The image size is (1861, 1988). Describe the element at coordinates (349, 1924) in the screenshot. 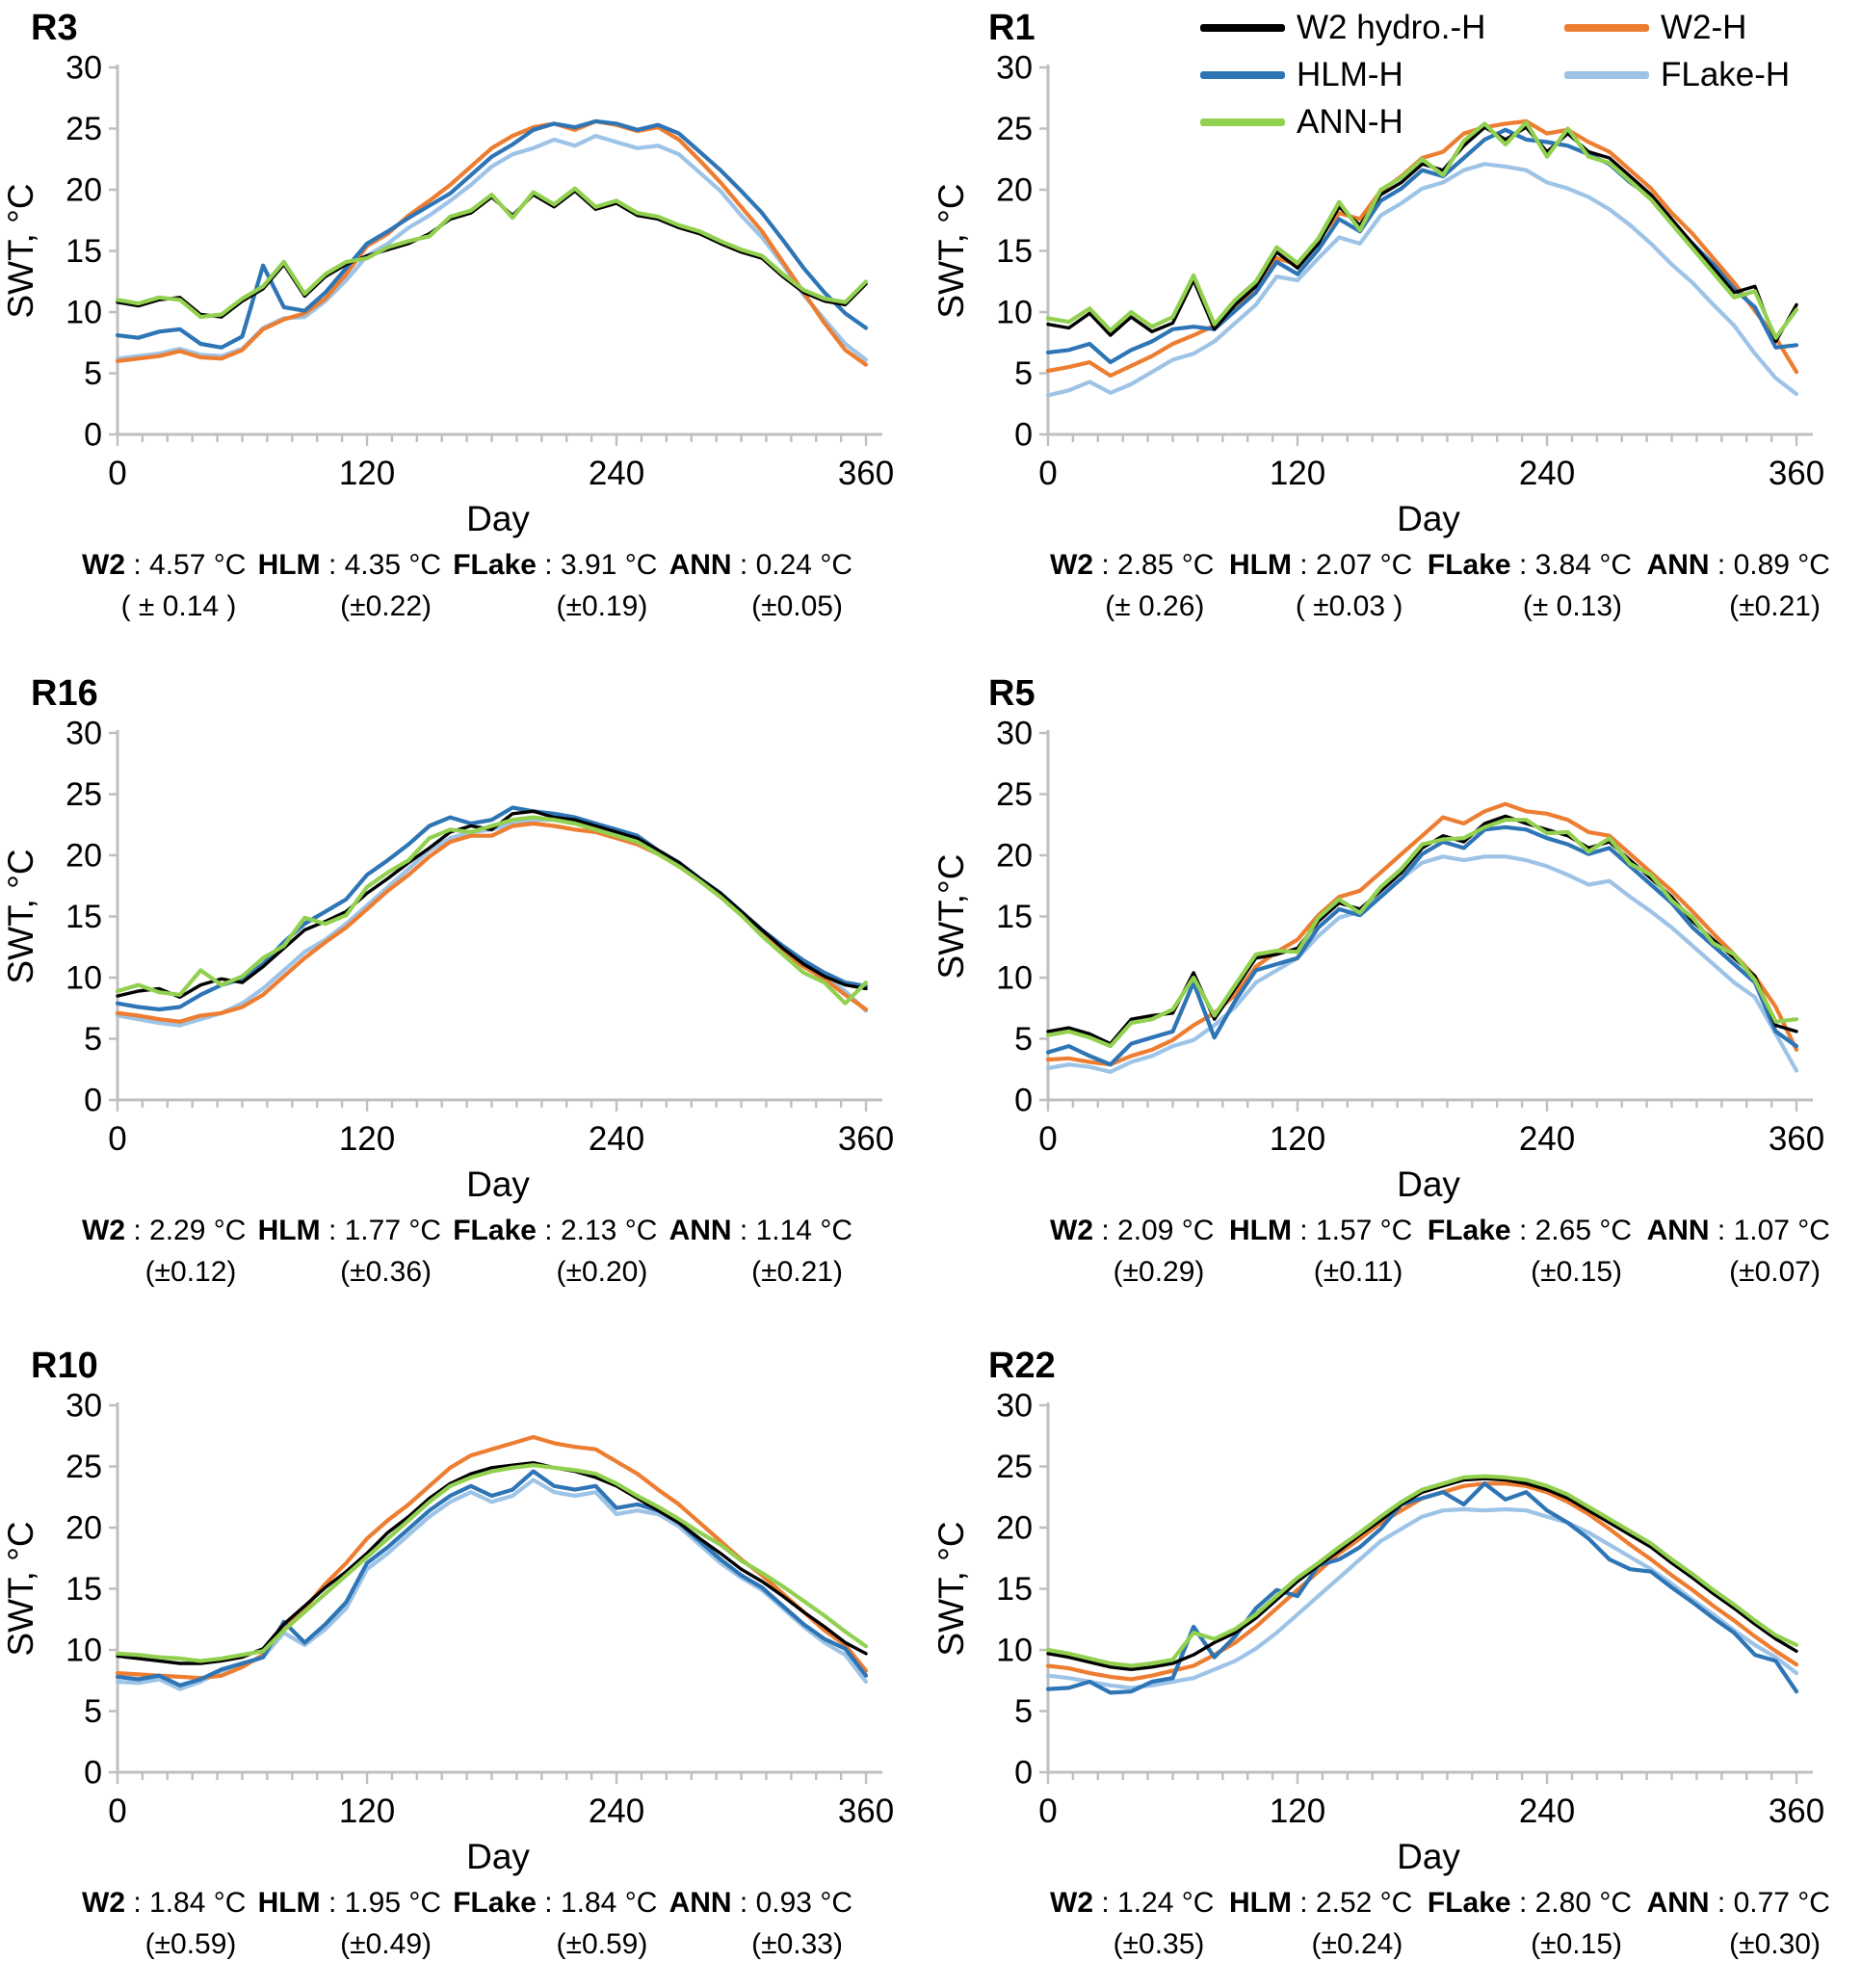

I see `stat-item: HLM : 1.95 °C (±0.49)` at that location.